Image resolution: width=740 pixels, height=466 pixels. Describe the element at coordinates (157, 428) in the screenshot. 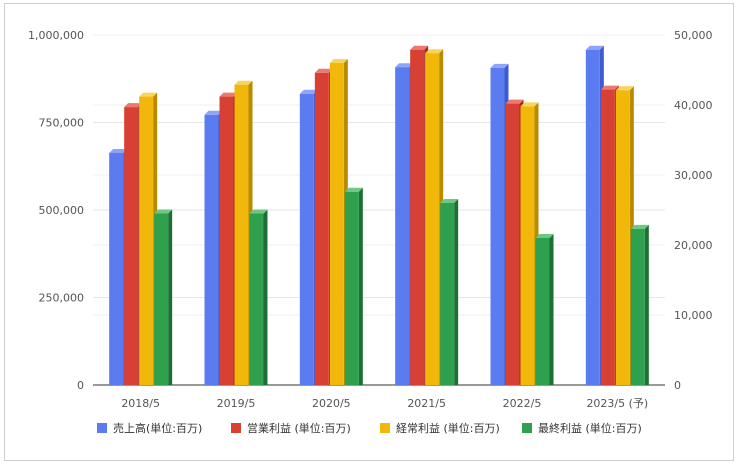

I see `legend-label: 売上高(単位:百万)` at that location.